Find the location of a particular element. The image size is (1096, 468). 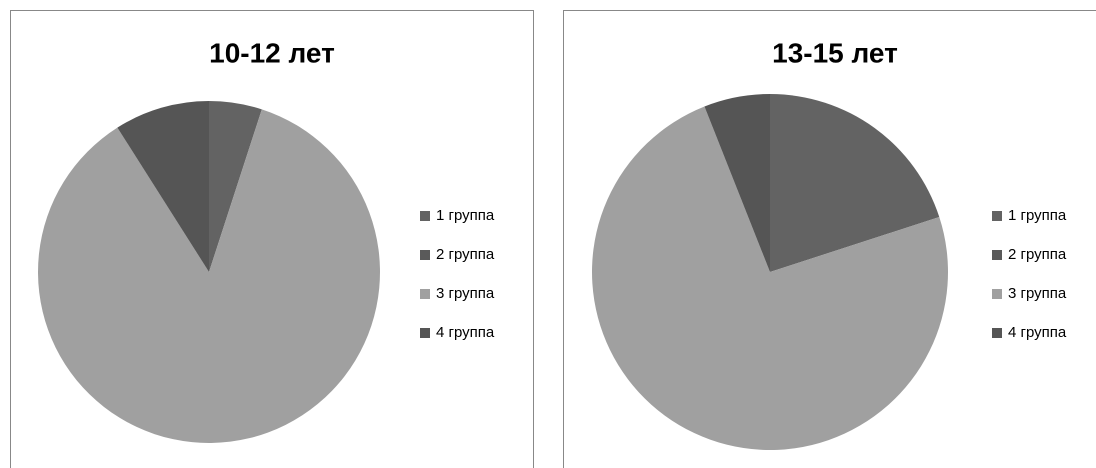

chart-title: 13-15 лет is located at coordinates (835, 52).